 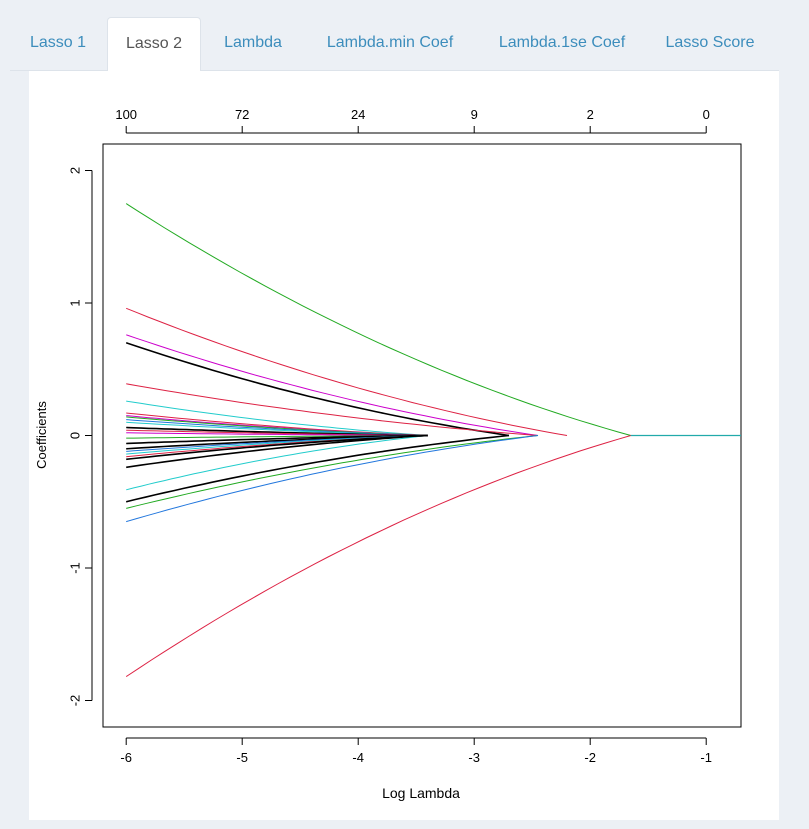 What do you see at coordinates (412, 120) in the screenshot?
I see `top-axis: 100 72 24 9 2 0` at bounding box center [412, 120].